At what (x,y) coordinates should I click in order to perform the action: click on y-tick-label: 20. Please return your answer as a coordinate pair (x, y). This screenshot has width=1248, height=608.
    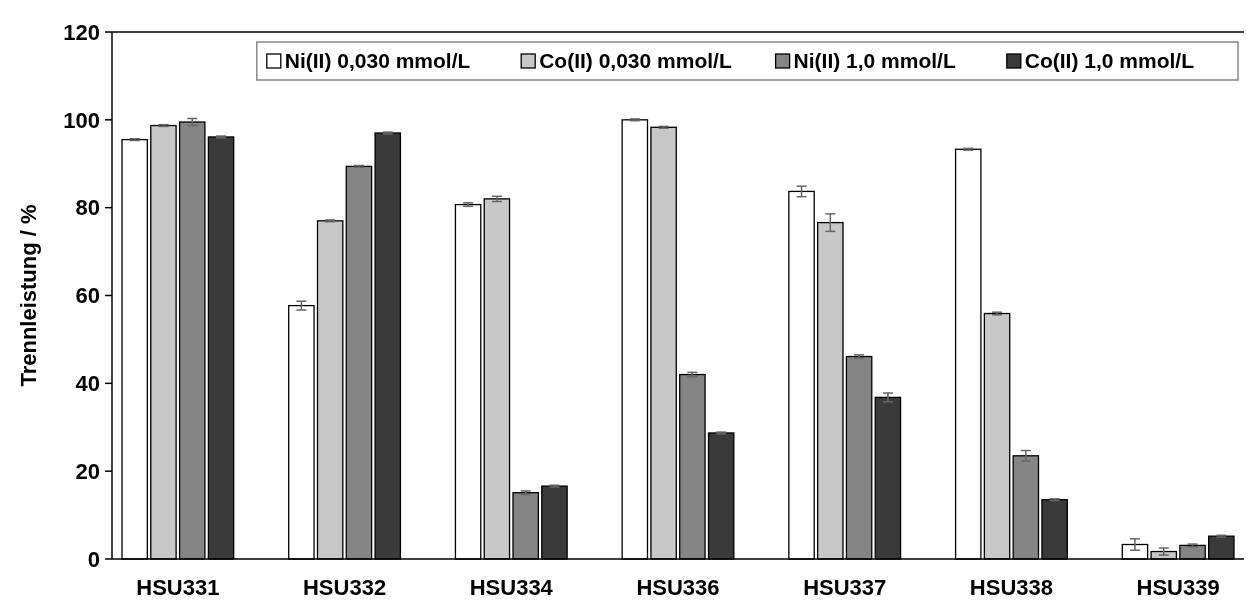
    Looking at the image, I should click on (87, 471).